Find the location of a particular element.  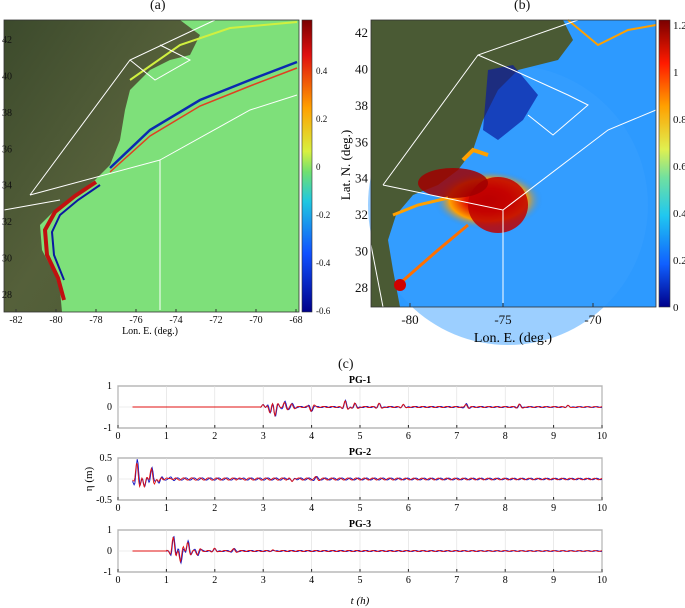

colorbar-tick-a: -0.2 is located at coordinates (323, 215).